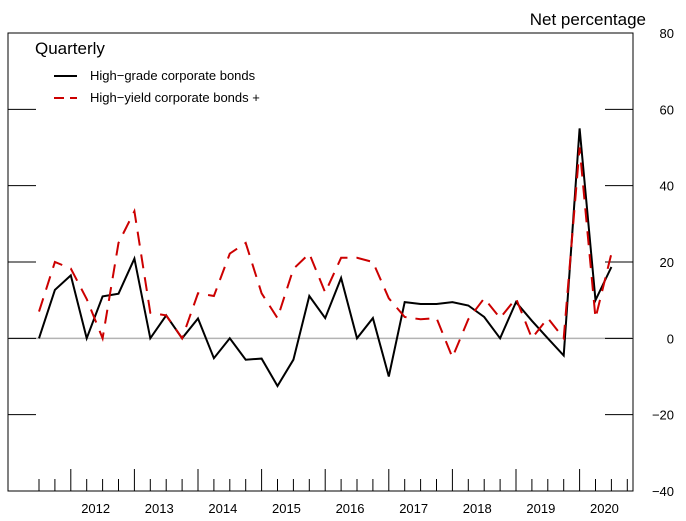  What do you see at coordinates (159, 508) in the screenshot?
I see `x-tick-label: 2013` at bounding box center [159, 508].